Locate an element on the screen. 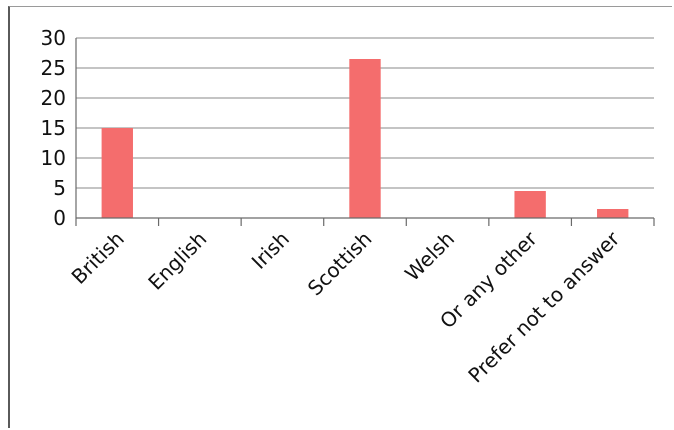  y-tick-label: 10 is located at coordinates (53, 158).